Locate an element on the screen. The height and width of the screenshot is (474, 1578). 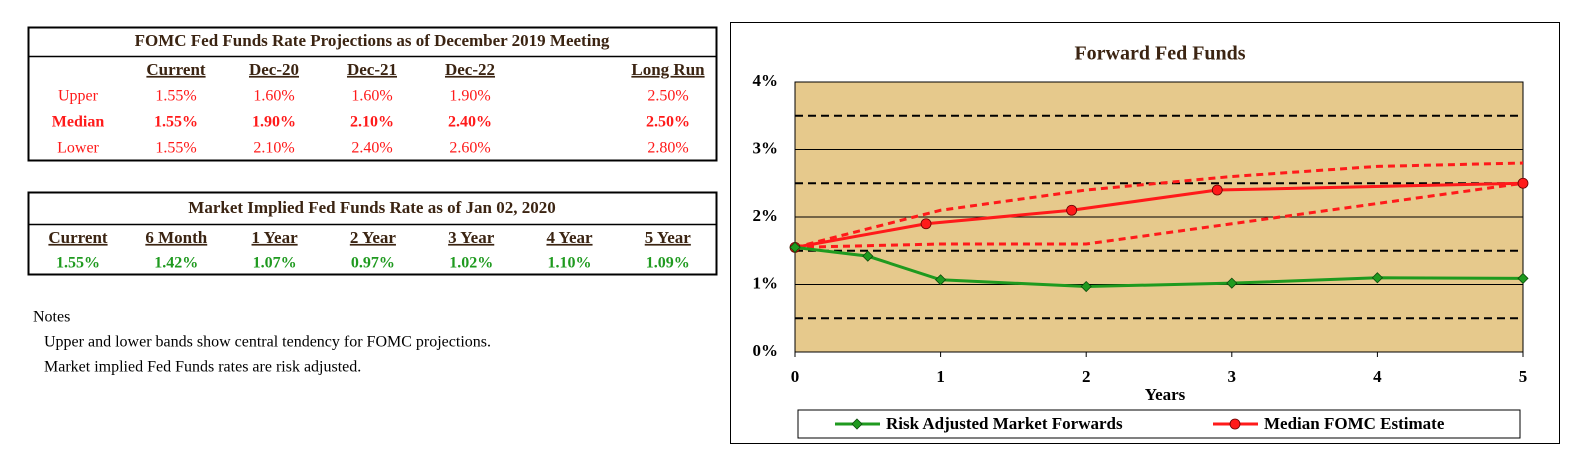
legend is located at coordinates (1159, 424).